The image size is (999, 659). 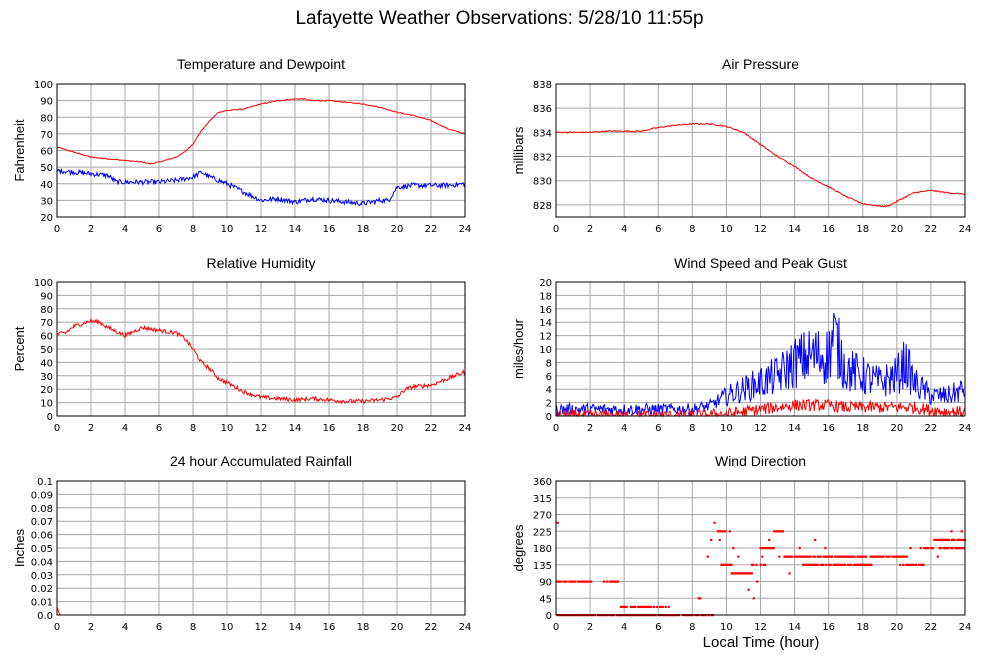 I want to click on pressure-x-tick-label: 24, so click(x=965, y=229).